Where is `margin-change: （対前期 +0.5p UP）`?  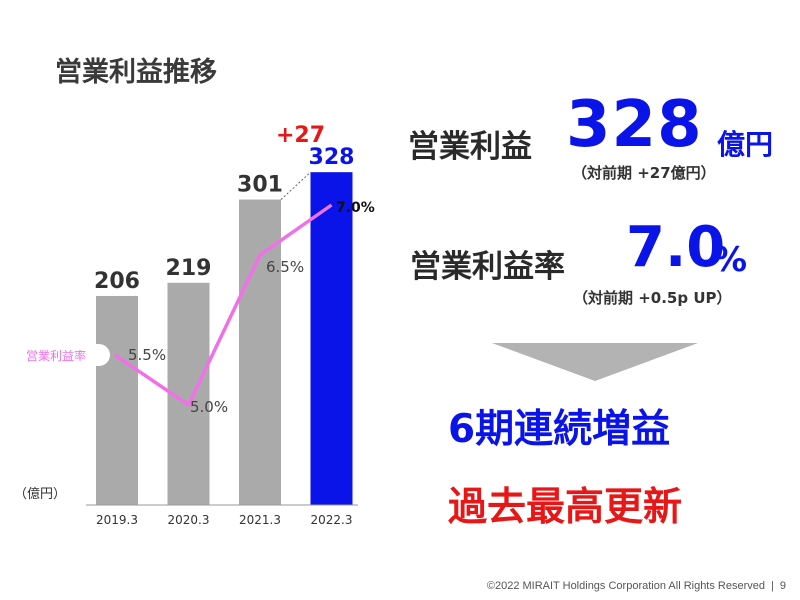 margin-change: （対前期 +0.5p UP） is located at coordinates (652, 298).